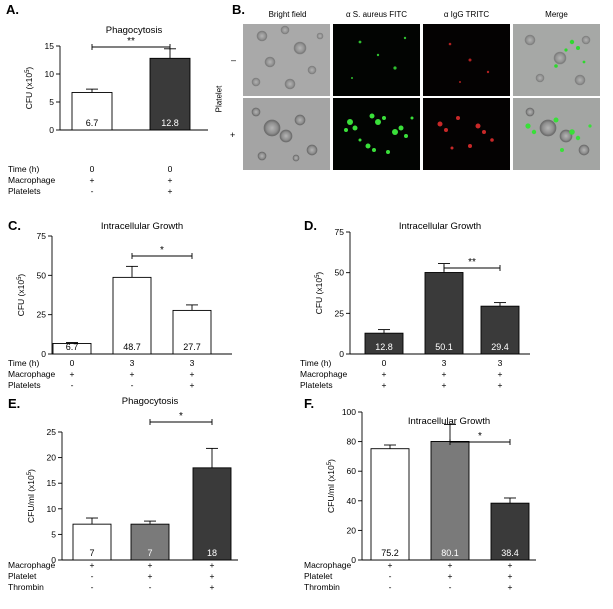  Describe the element at coordinates (384, 347) in the screenshot. I see `bar-value-label: 12.8` at that location.